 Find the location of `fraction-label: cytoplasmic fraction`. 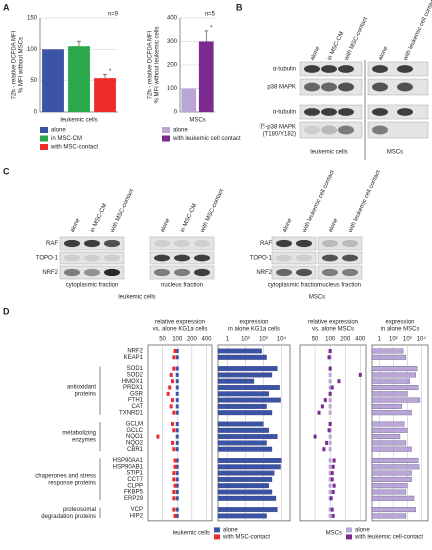

fraction-label: cytoplasmic fraction is located at coordinates (92, 286).